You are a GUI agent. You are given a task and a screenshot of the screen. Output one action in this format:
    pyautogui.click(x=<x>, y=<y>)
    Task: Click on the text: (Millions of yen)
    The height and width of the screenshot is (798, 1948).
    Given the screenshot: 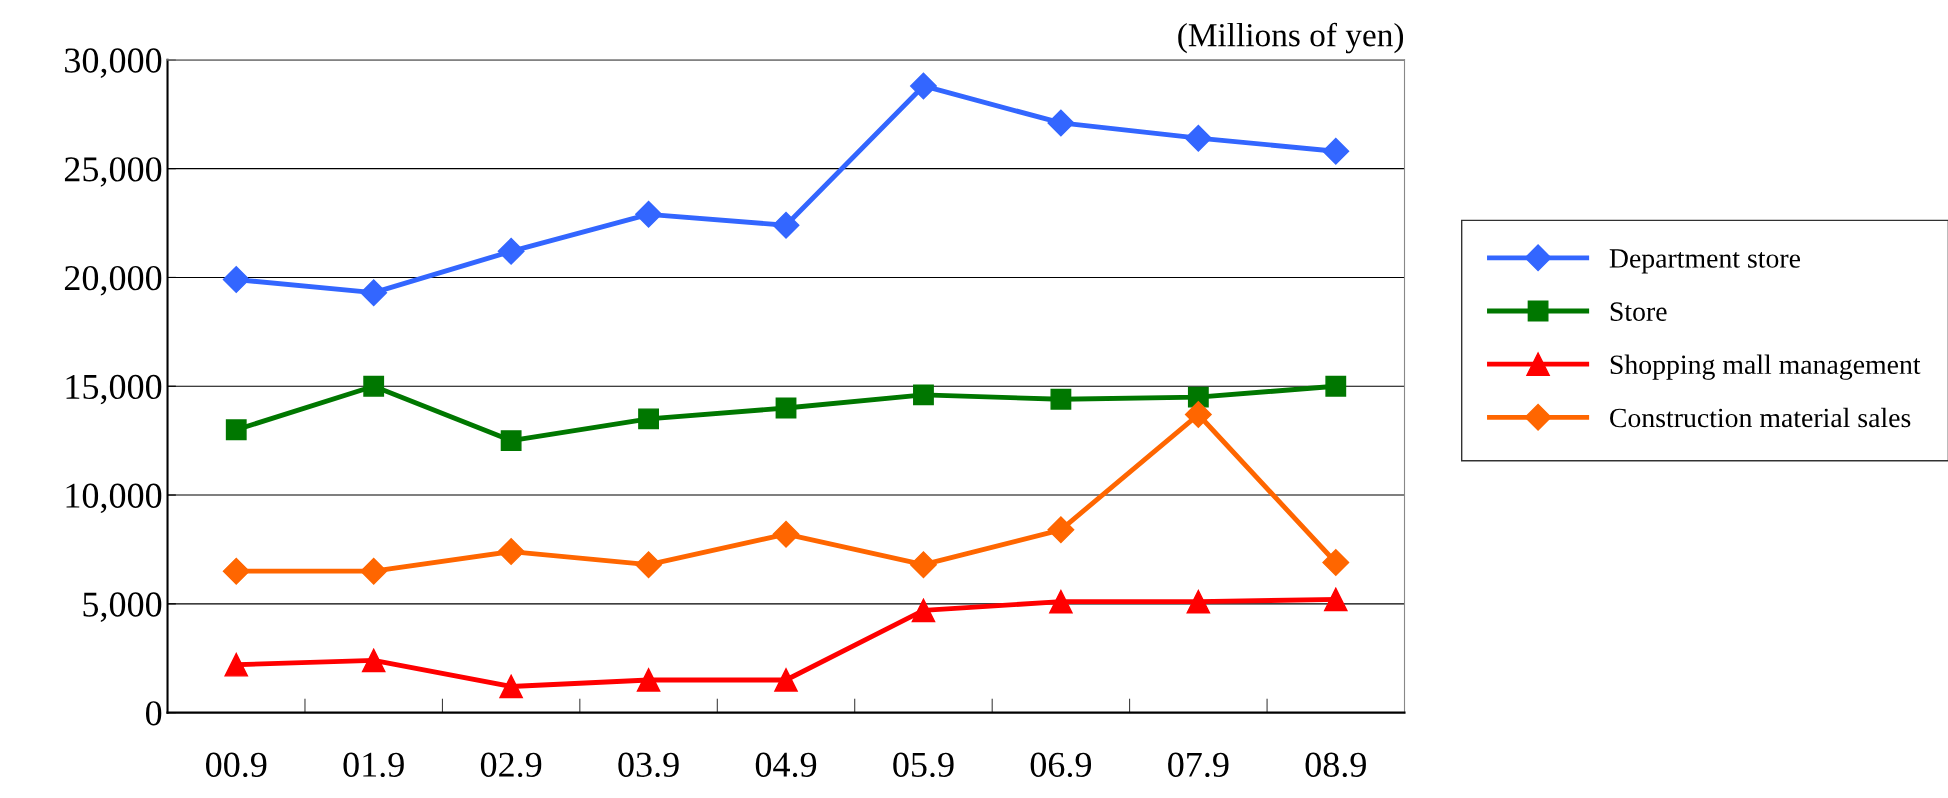 What is the action you would take?
    pyautogui.click(x=1291, y=38)
    